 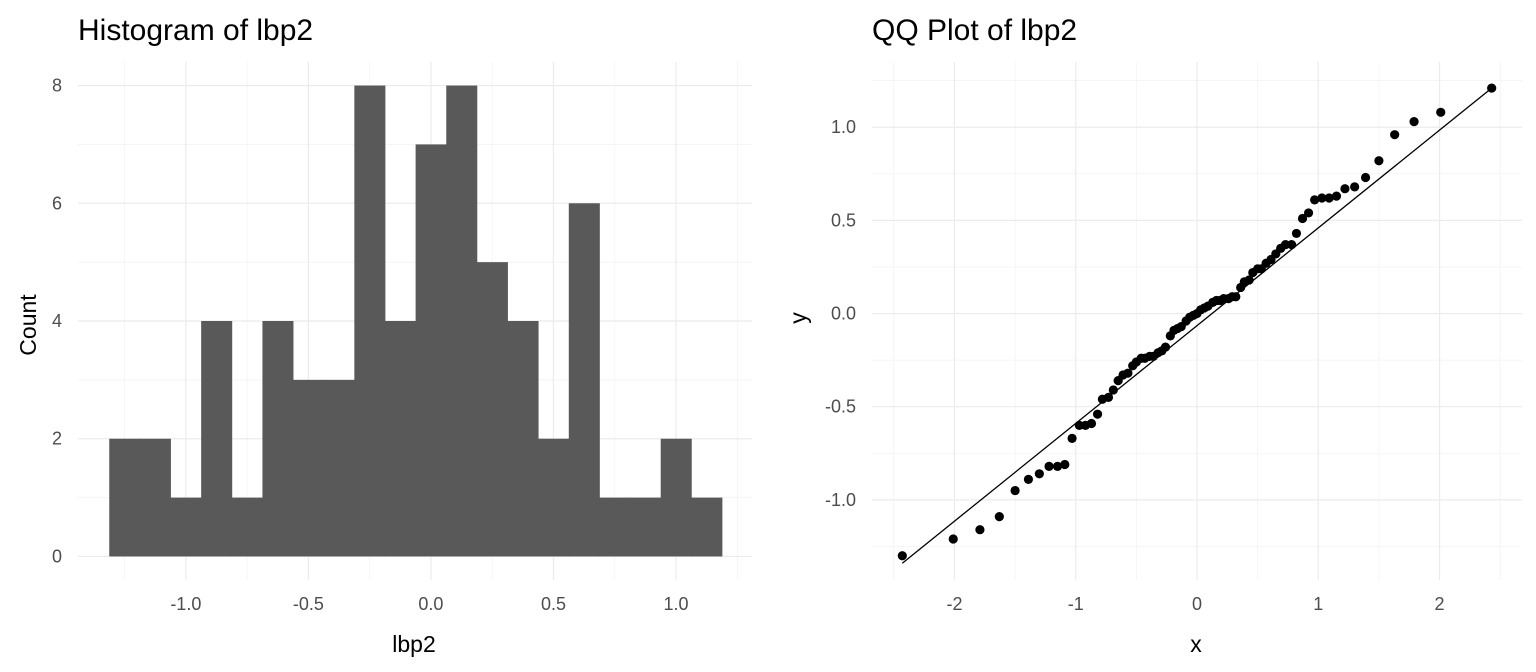 What do you see at coordinates (195, 30) in the screenshot?
I see `histogram-title: Histogram of lbp2` at bounding box center [195, 30].